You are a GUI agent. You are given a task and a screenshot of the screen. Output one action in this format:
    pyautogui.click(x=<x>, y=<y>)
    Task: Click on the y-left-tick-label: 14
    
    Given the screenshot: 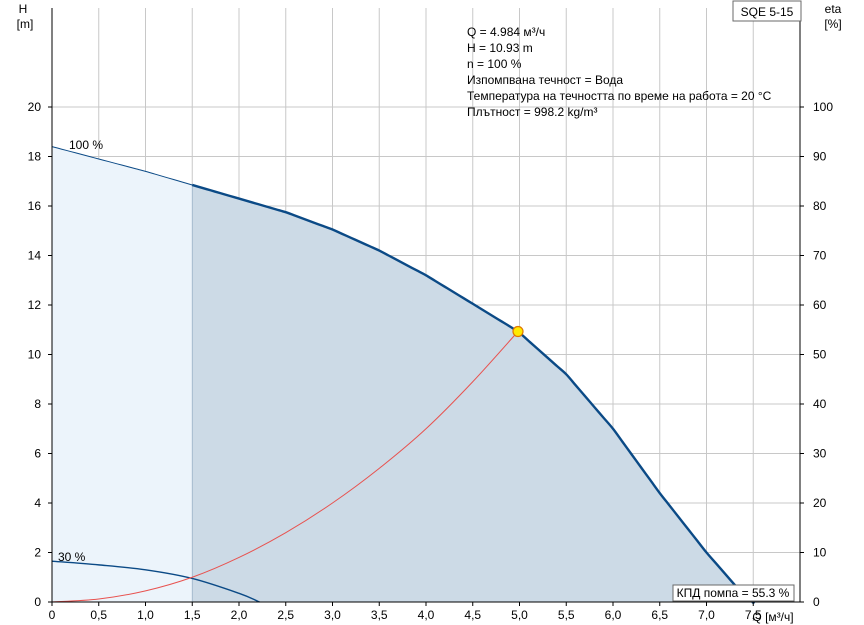 What is the action you would take?
    pyautogui.click(x=35, y=256)
    